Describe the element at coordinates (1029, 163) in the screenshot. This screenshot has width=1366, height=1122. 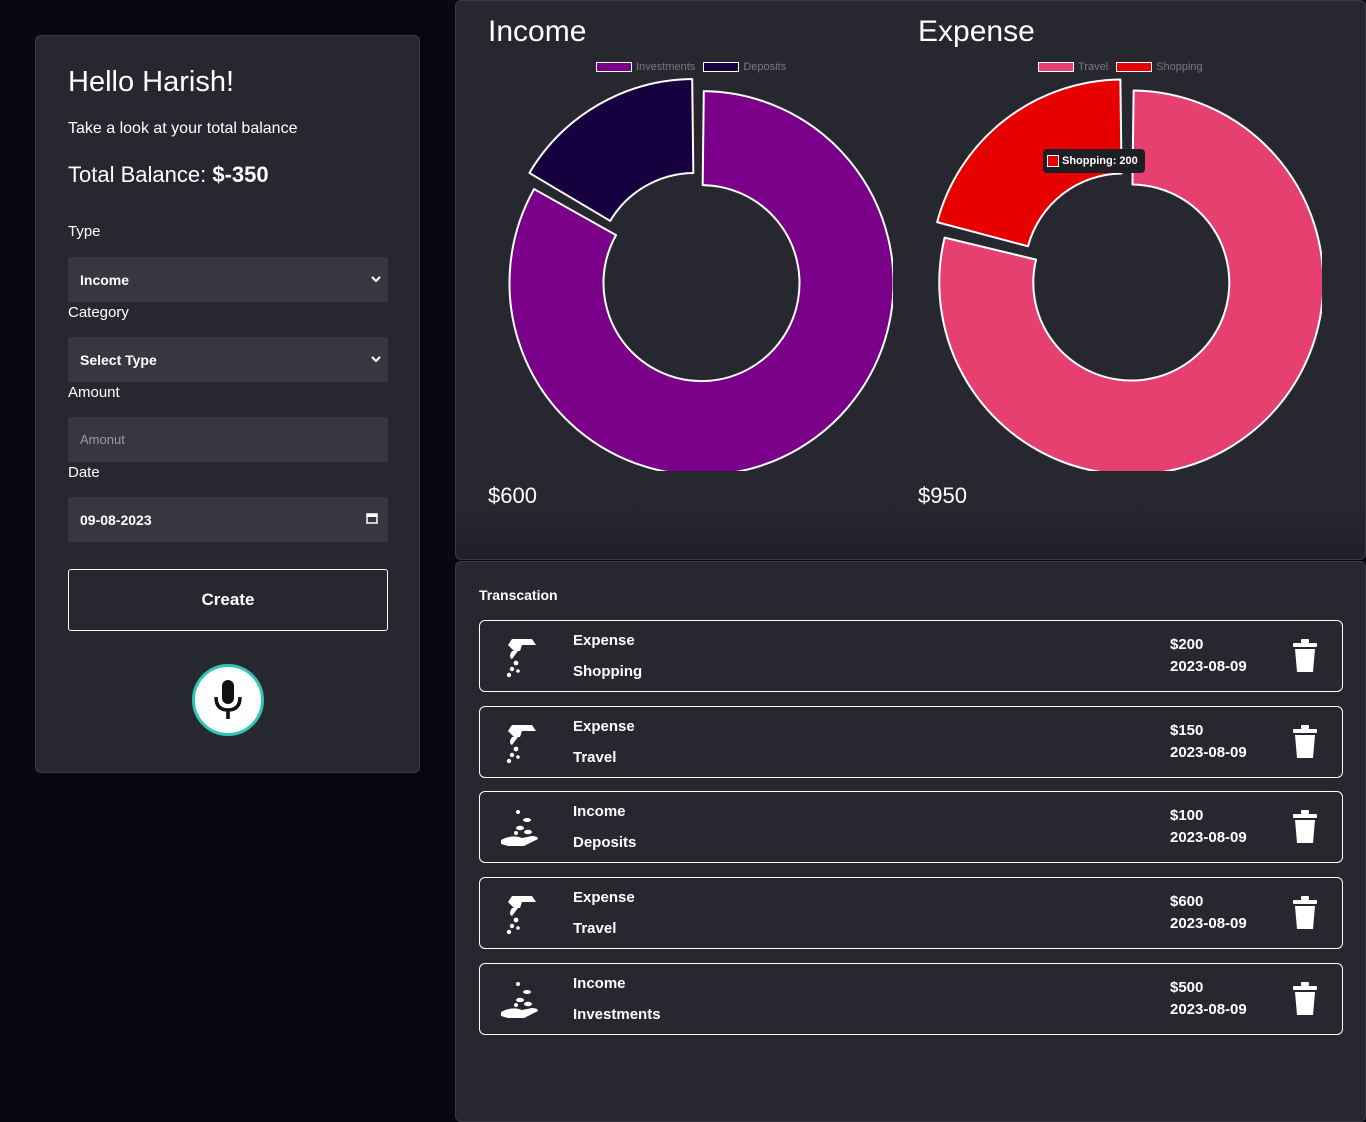
I see `expense-slice-shopping` at that location.